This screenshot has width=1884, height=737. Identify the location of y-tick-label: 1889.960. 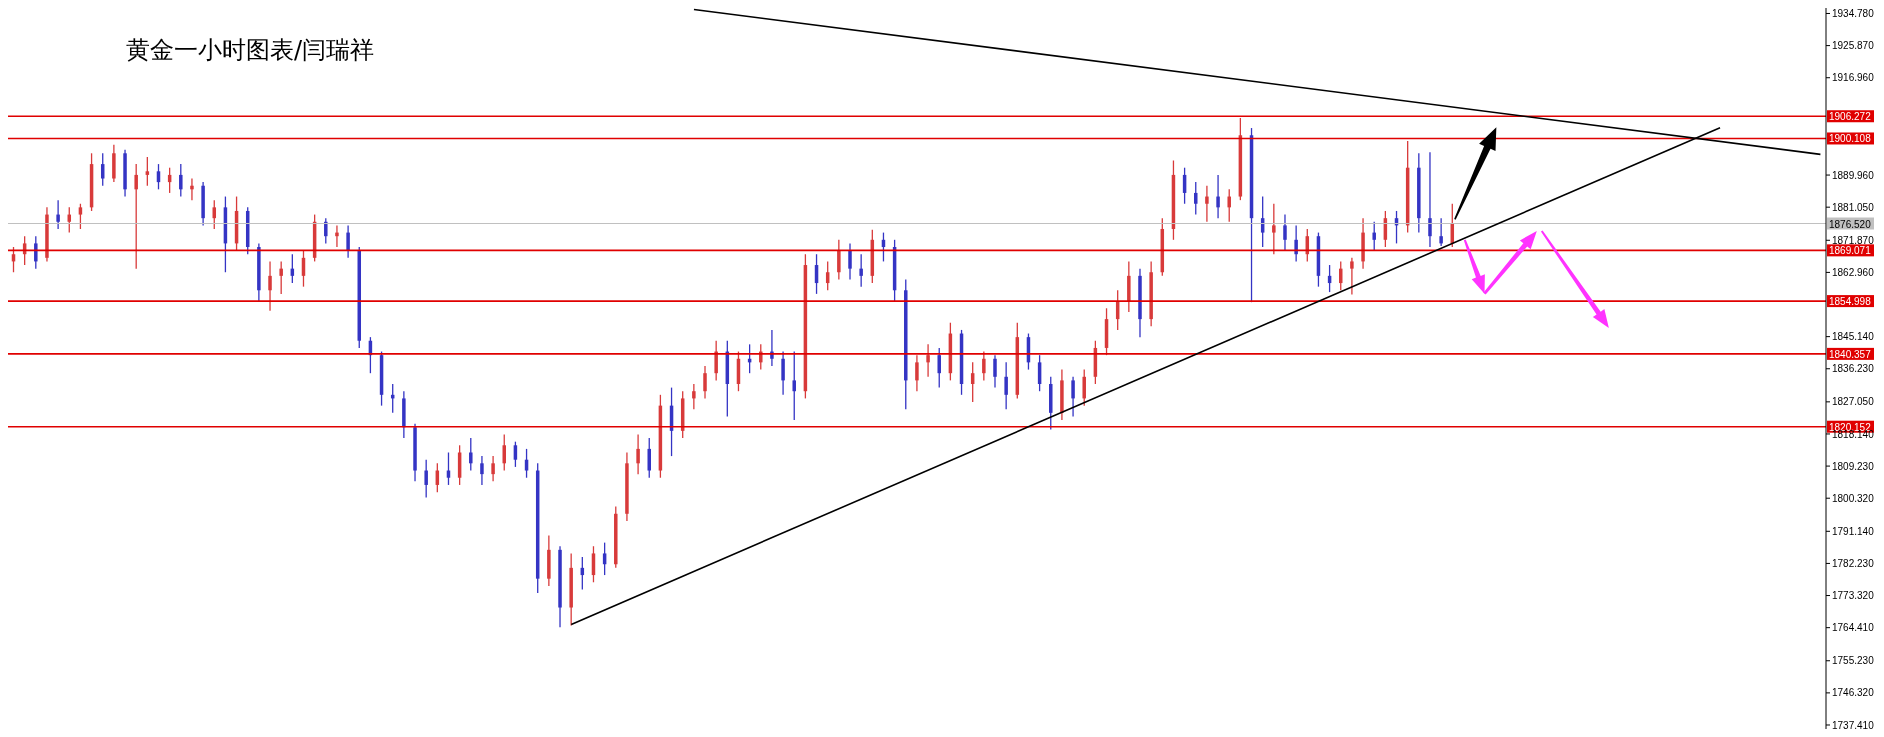
(1853, 175).